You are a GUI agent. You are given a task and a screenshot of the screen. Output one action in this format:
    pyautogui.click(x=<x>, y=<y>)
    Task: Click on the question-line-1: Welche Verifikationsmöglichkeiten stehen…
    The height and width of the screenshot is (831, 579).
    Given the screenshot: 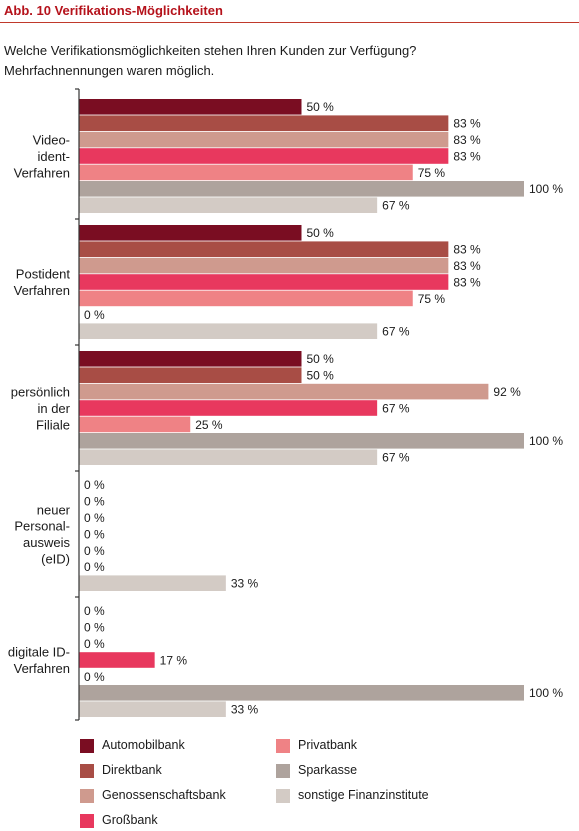 What is the action you would take?
    pyautogui.click(x=210, y=50)
    